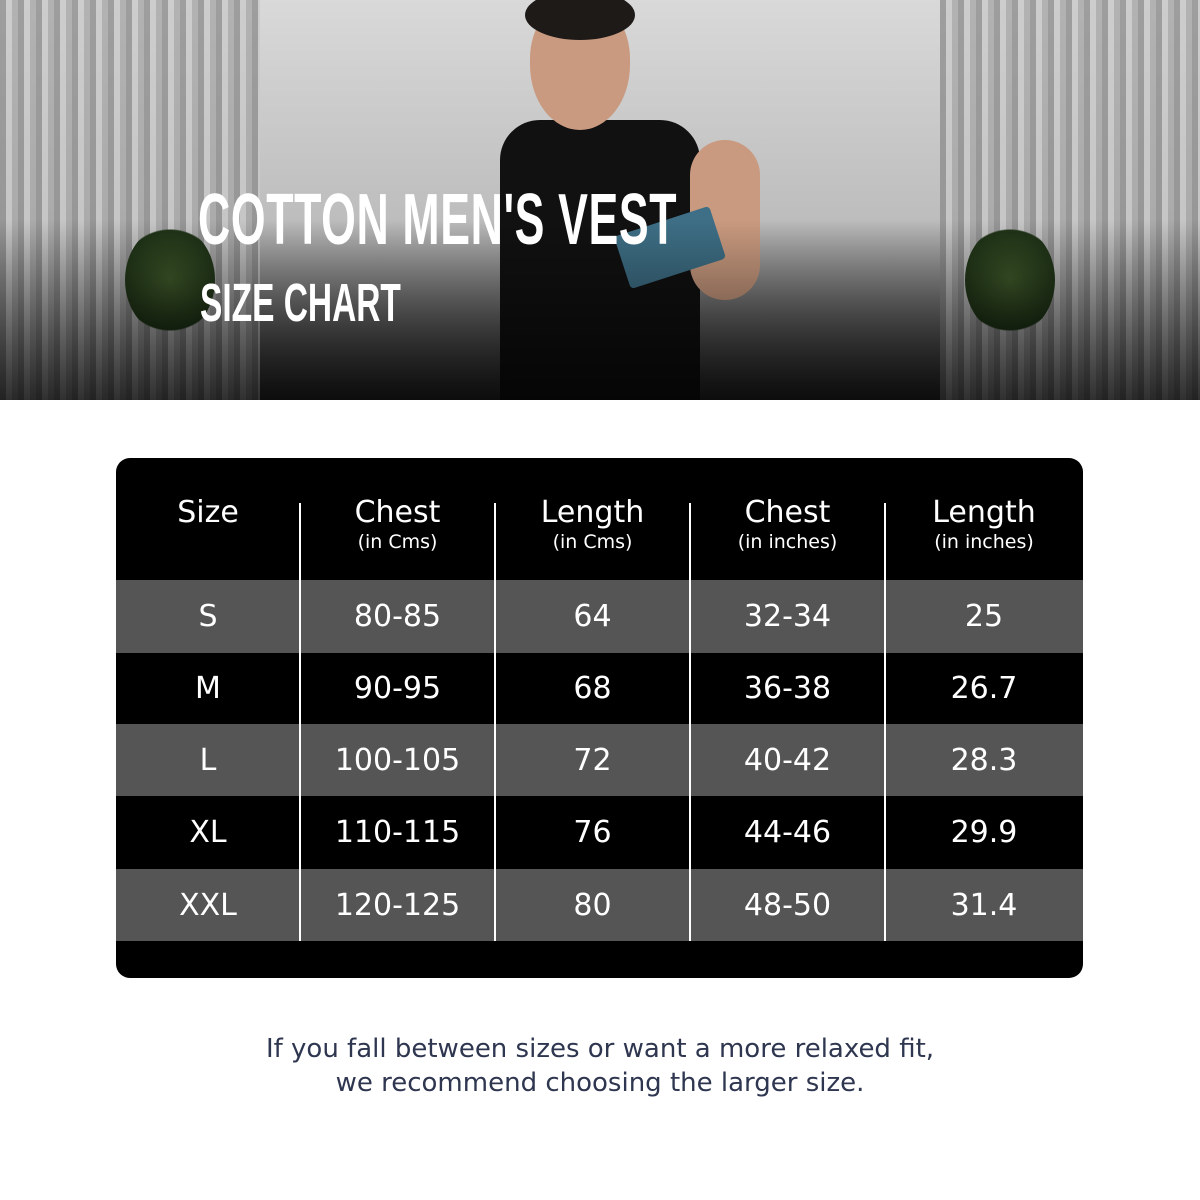  Describe the element at coordinates (984, 688) in the screenshot. I see `table-cell: 26.7` at that location.